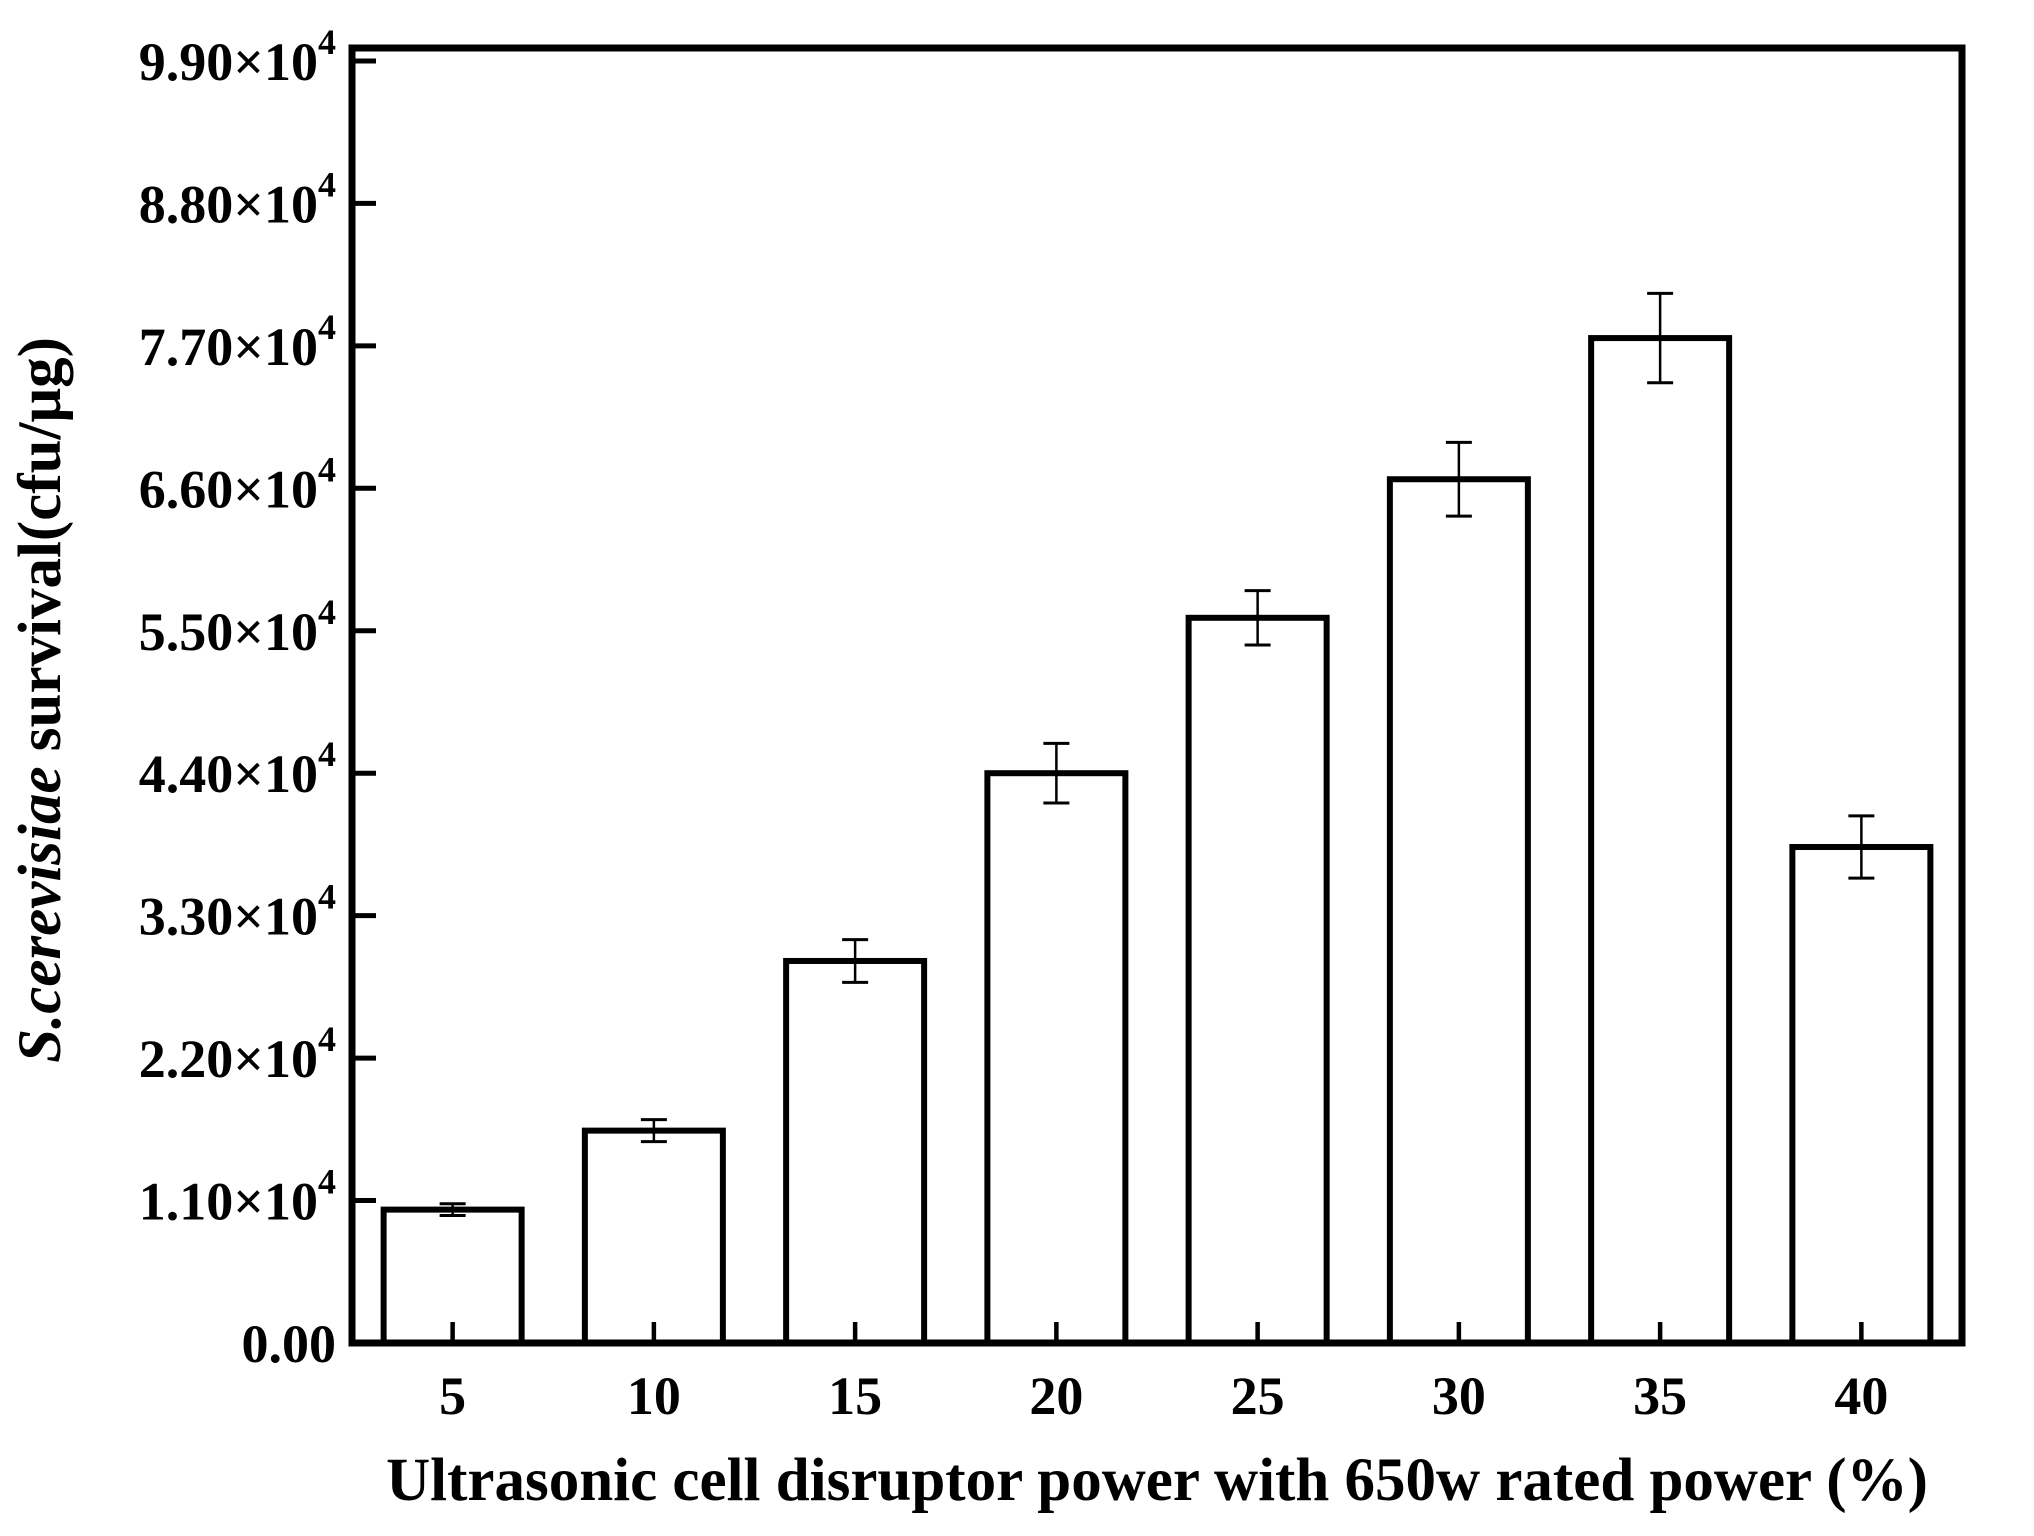  Describe the element at coordinates (237, 57) in the screenshot. I see `y-tick-label: 9.90×10⁴` at that location.